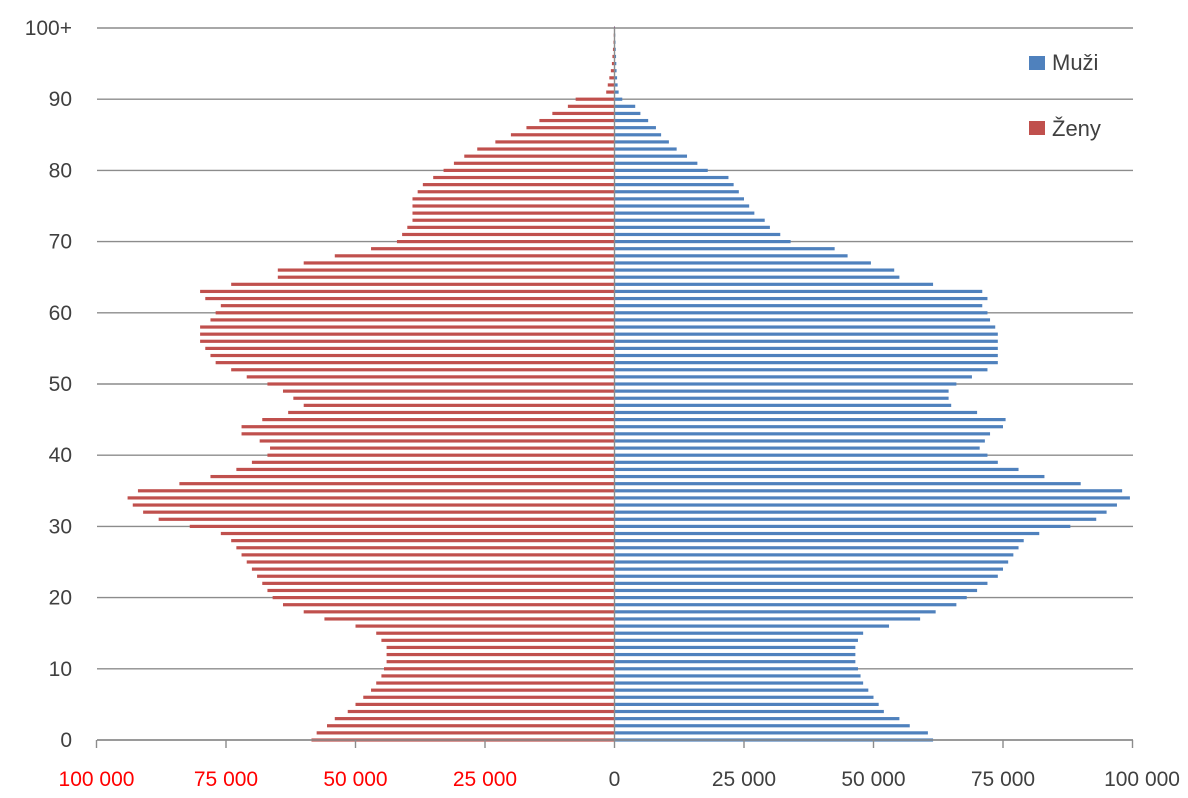 Image resolution: width=1188 pixels, height=798 pixels. I want to click on y-tick-label-100+: 100+, so click(48, 28).